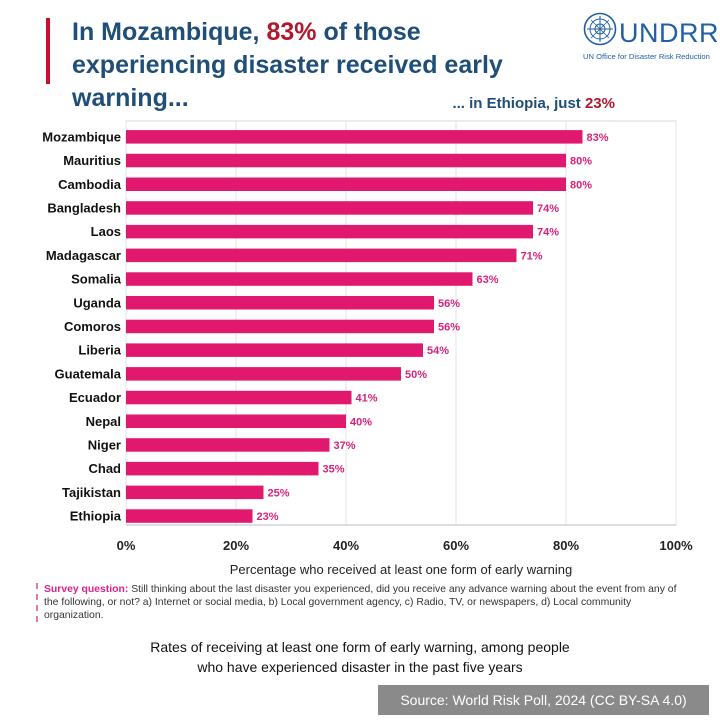  Describe the element at coordinates (599, 103) in the screenshot. I see `subtitle-highlight: 23%` at that location.